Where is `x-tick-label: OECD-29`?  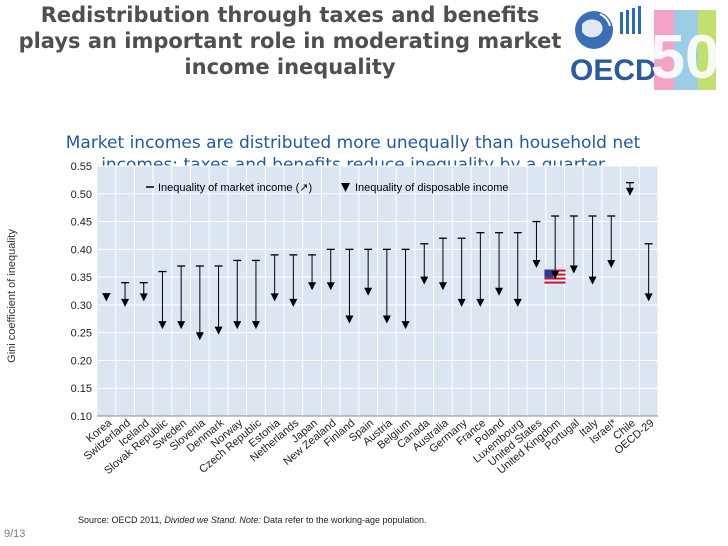 x-tick-label: OECD-29 is located at coordinates (634, 437).